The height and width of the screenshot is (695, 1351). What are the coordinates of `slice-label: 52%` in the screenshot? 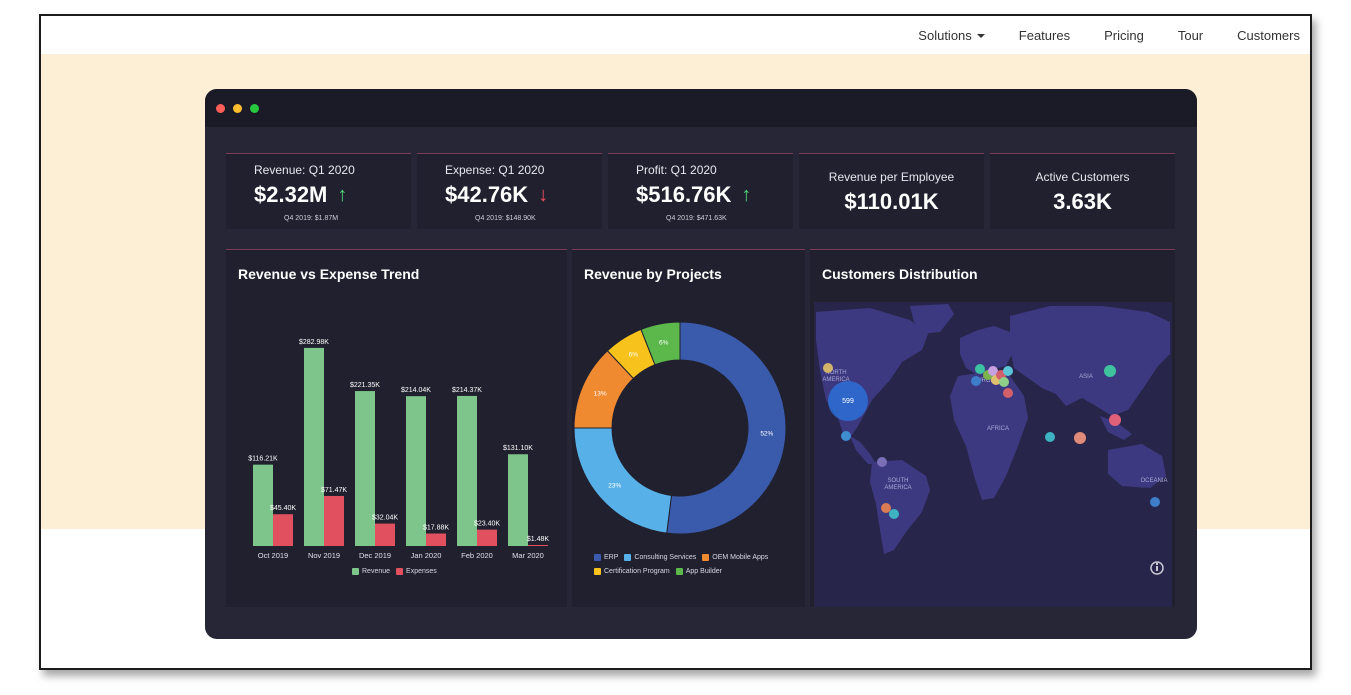 It's located at (766, 433).